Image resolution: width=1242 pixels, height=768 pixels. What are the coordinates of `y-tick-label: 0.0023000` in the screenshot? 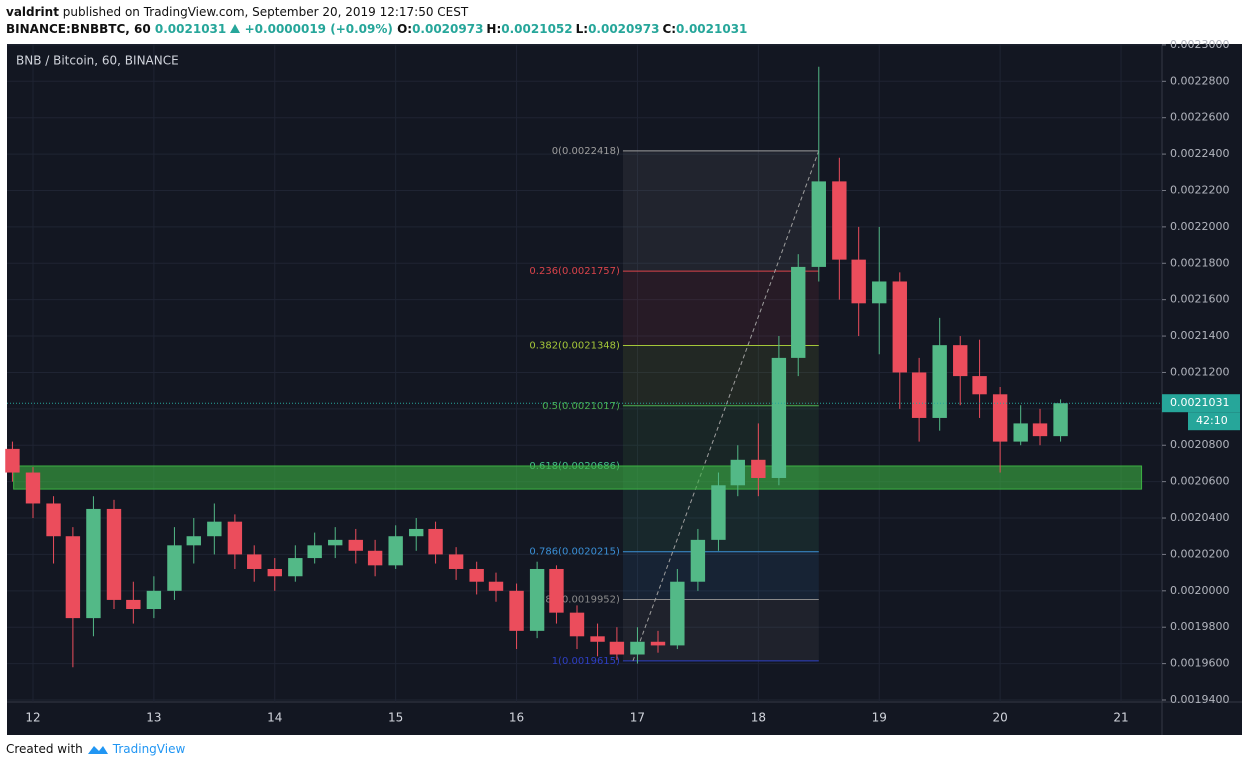 It's located at (1200, 44).